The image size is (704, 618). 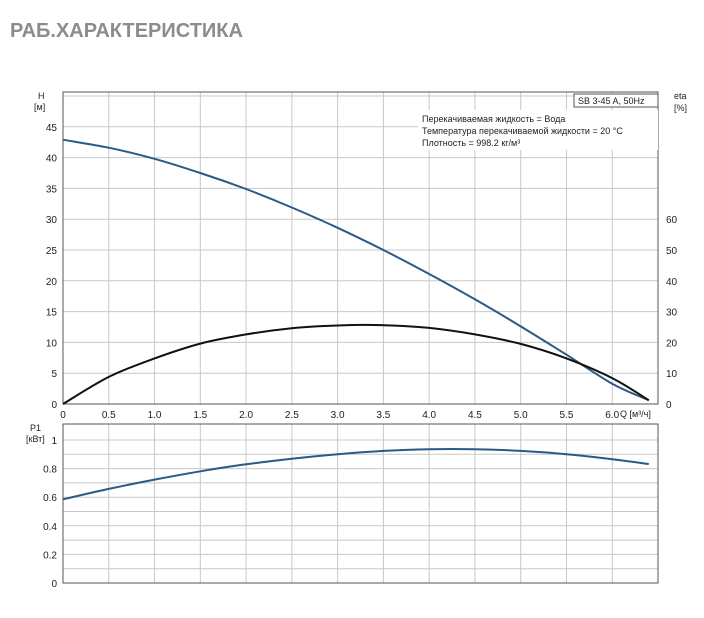 I want to click on info-background, so click(x=538, y=130).